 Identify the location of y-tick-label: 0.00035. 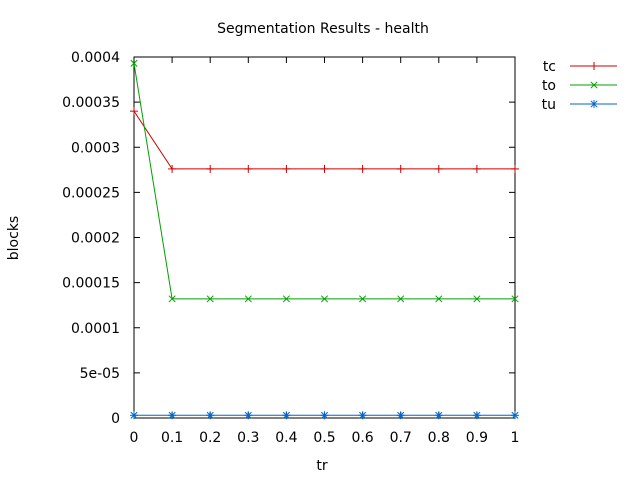
(91, 103).